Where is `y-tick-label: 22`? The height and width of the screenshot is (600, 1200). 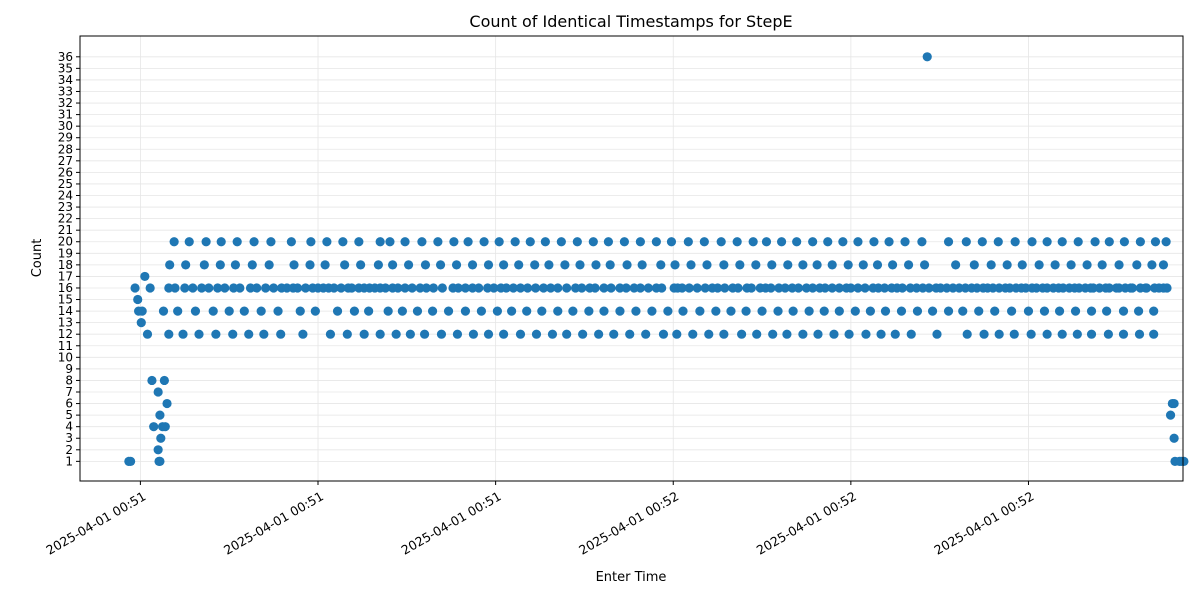
y-tick-label: 22 is located at coordinates (65, 219).